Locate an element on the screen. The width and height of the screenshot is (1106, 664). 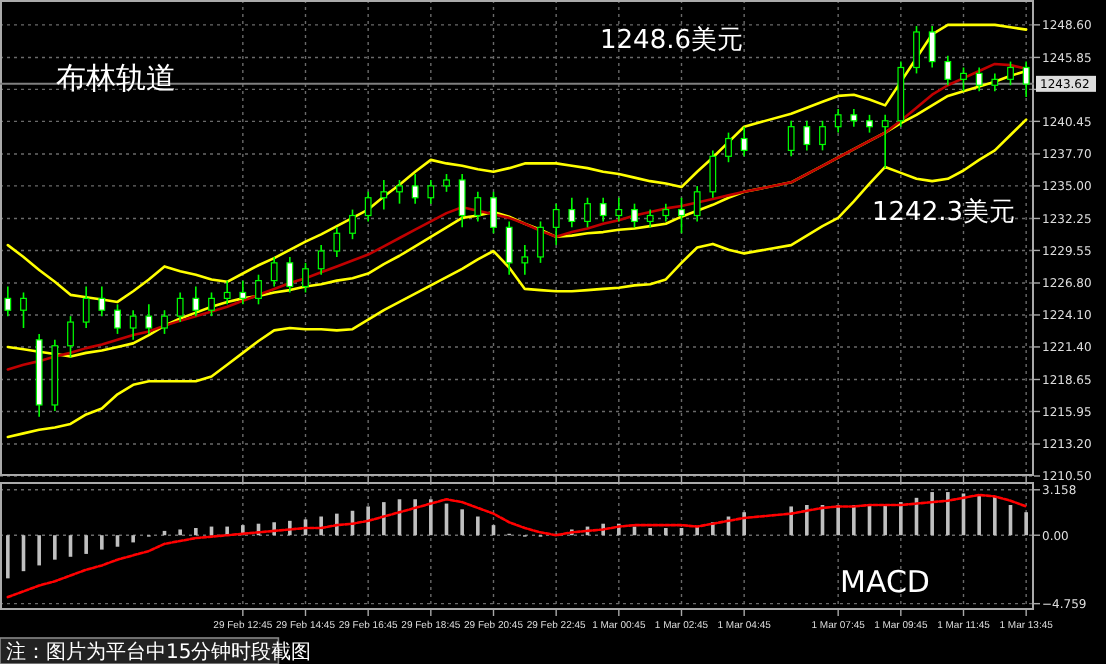
text: 布林轨道 is located at coordinates (116, 78).